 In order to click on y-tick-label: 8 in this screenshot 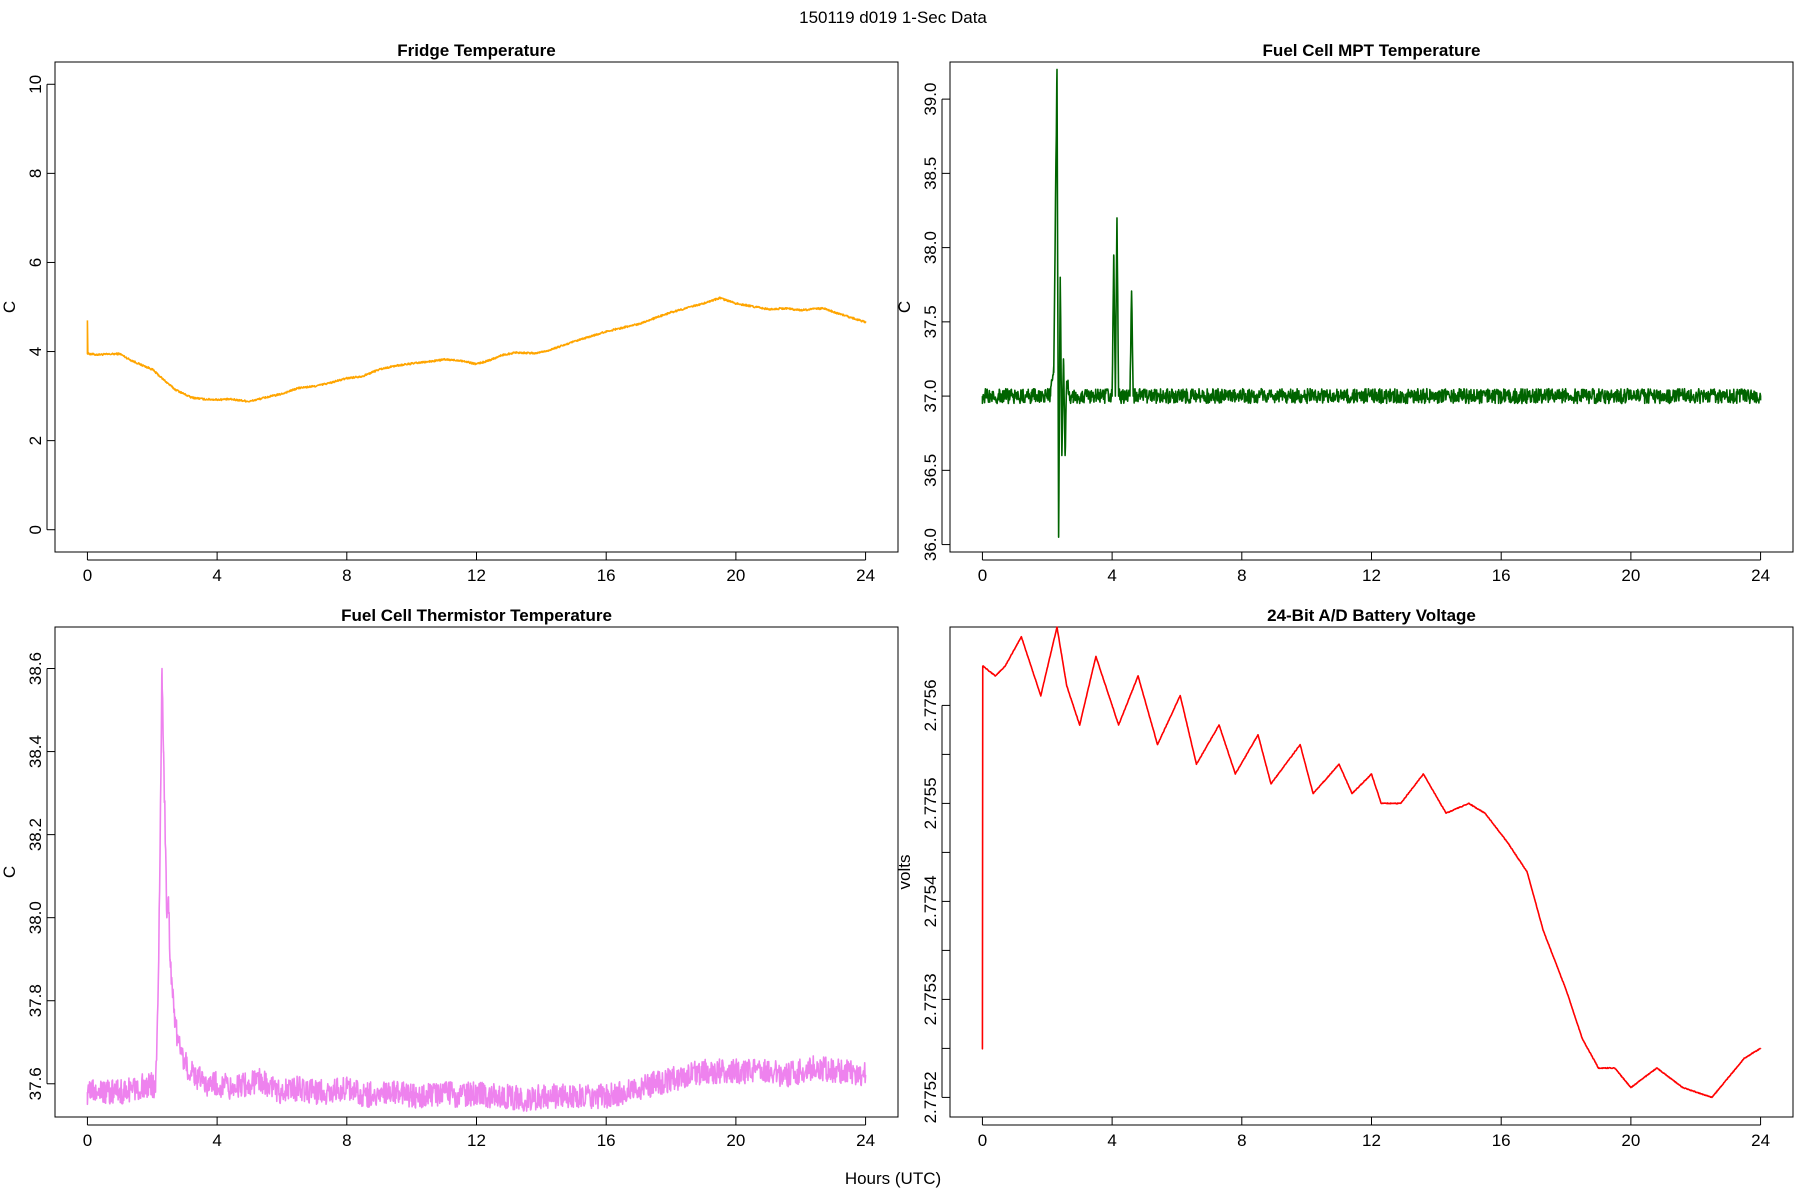, I will do `click(35, 173)`.